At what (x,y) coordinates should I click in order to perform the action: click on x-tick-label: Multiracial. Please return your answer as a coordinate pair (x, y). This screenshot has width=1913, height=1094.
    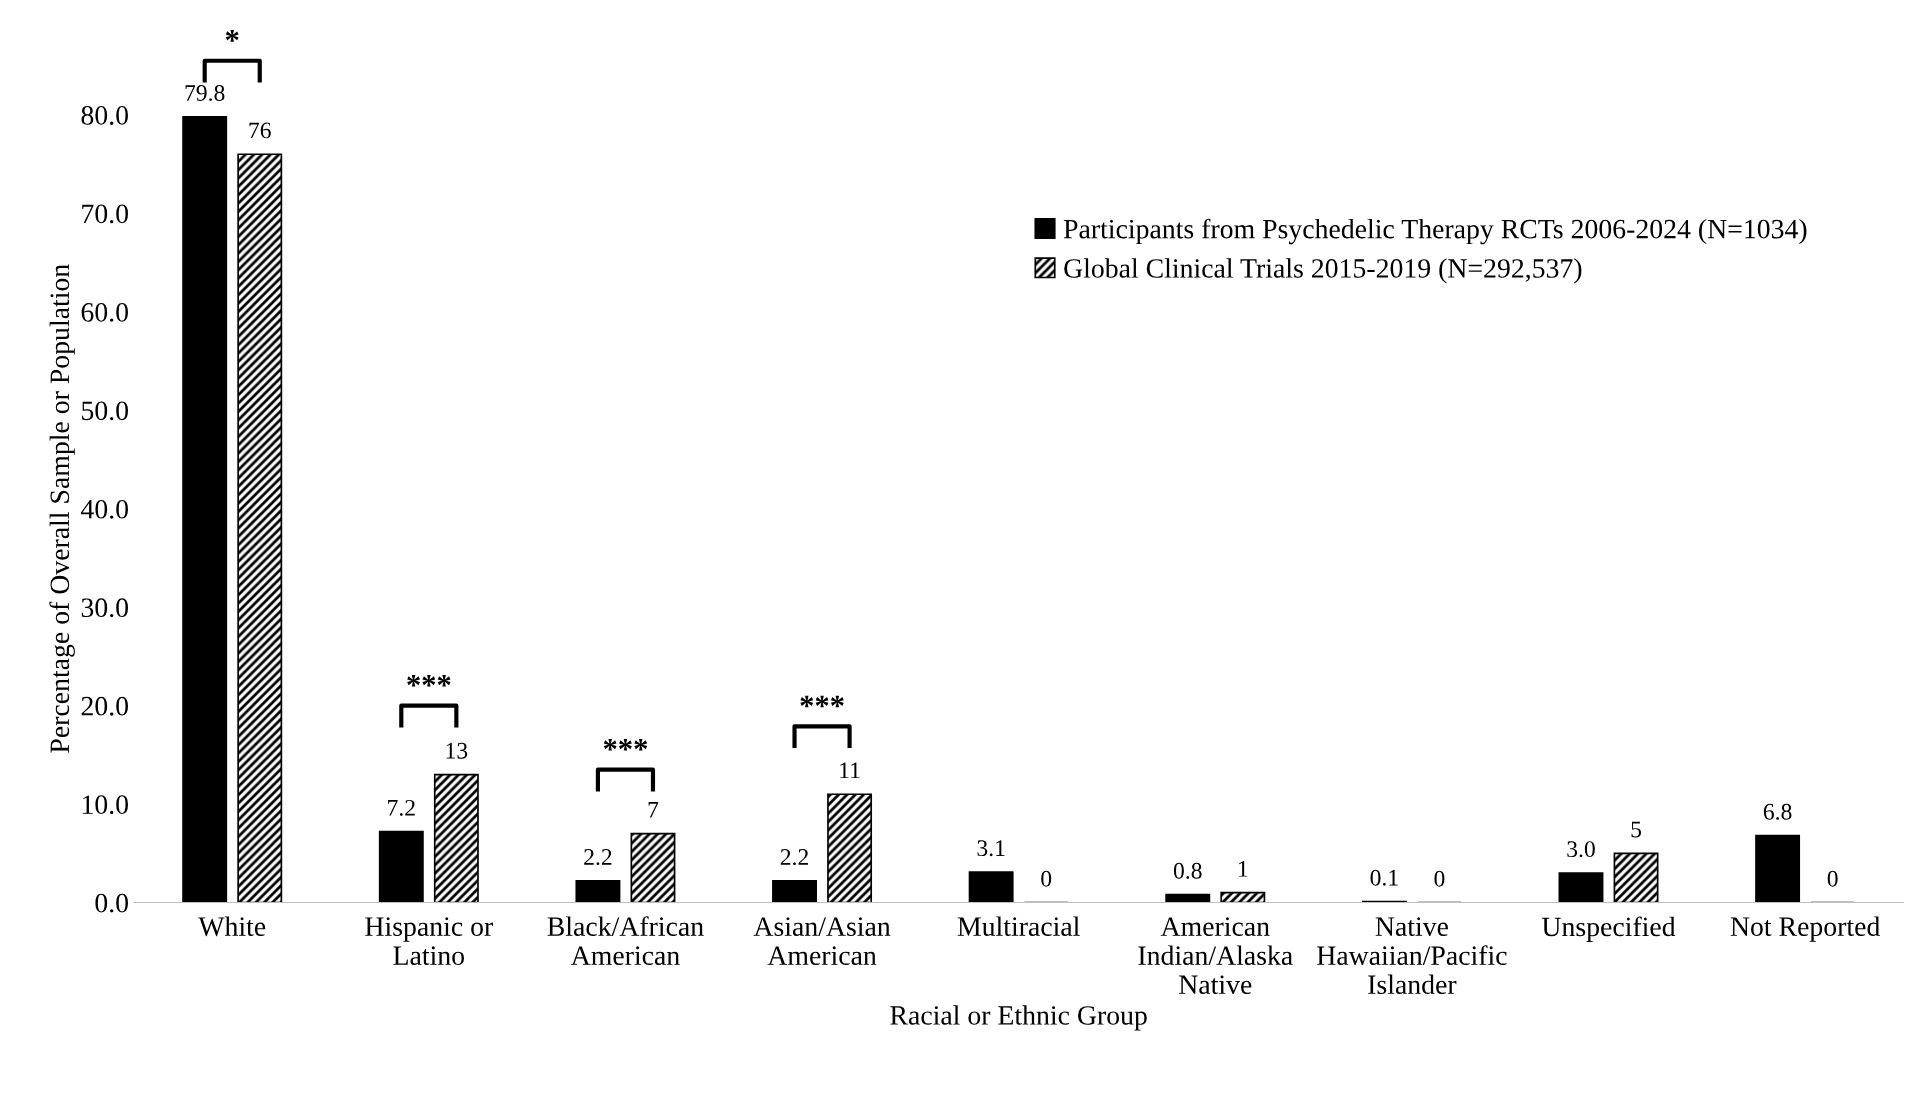
    Looking at the image, I should click on (1018, 926).